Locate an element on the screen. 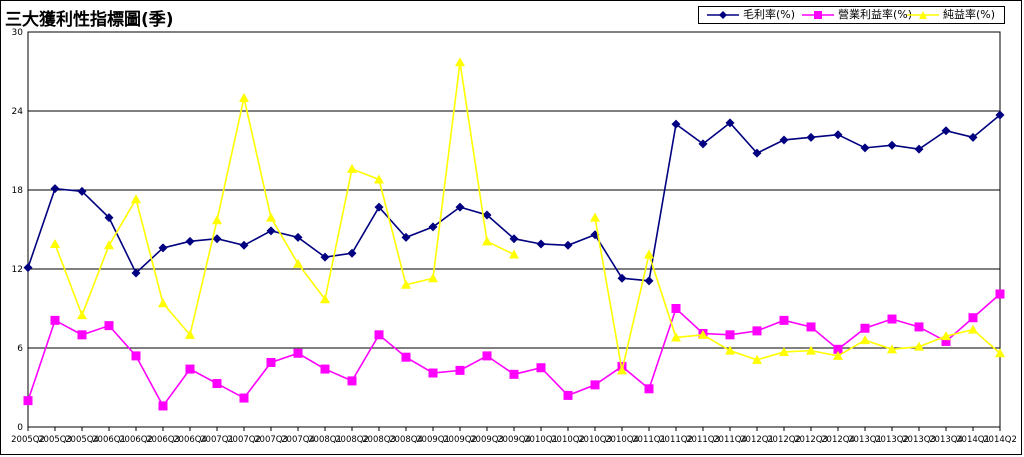 This screenshot has height=457, width=1024. x-tick-label: 2012Q1 is located at coordinates (757, 440).